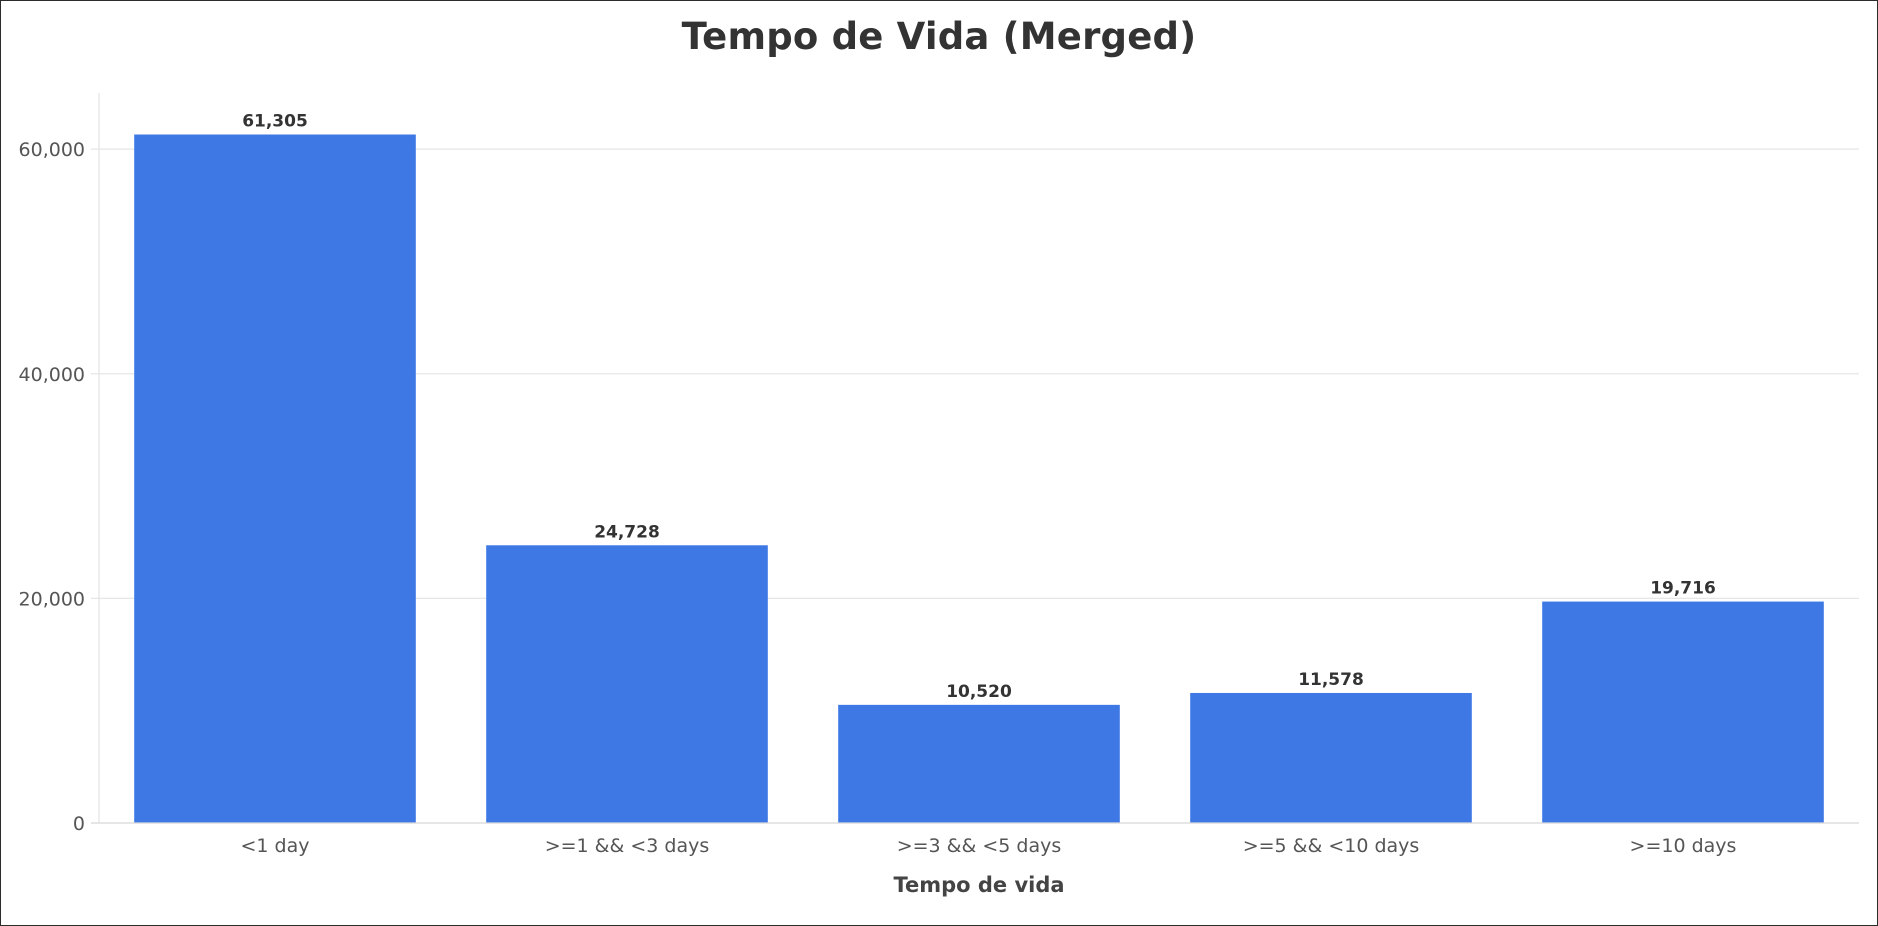 This screenshot has height=926, width=1878. What do you see at coordinates (979, 692) in the screenshot?
I see `bar-value-label: 10,520` at bounding box center [979, 692].